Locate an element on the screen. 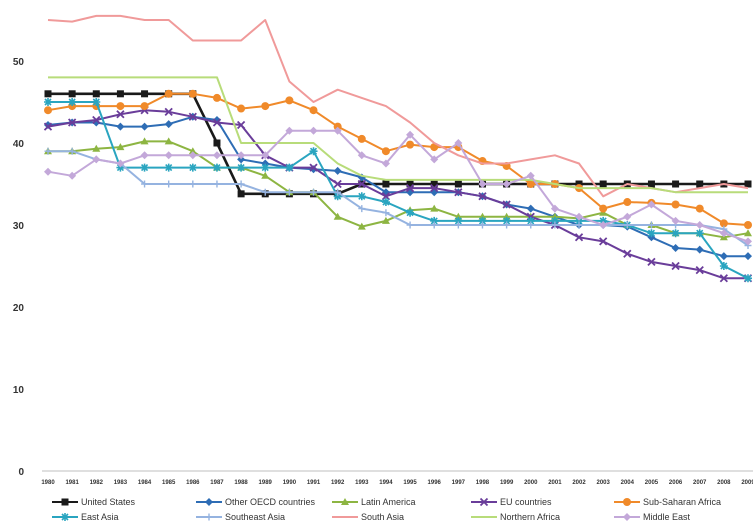 This screenshot has width=753, height=525. legend-label: East Asia is located at coordinates (100, 517).